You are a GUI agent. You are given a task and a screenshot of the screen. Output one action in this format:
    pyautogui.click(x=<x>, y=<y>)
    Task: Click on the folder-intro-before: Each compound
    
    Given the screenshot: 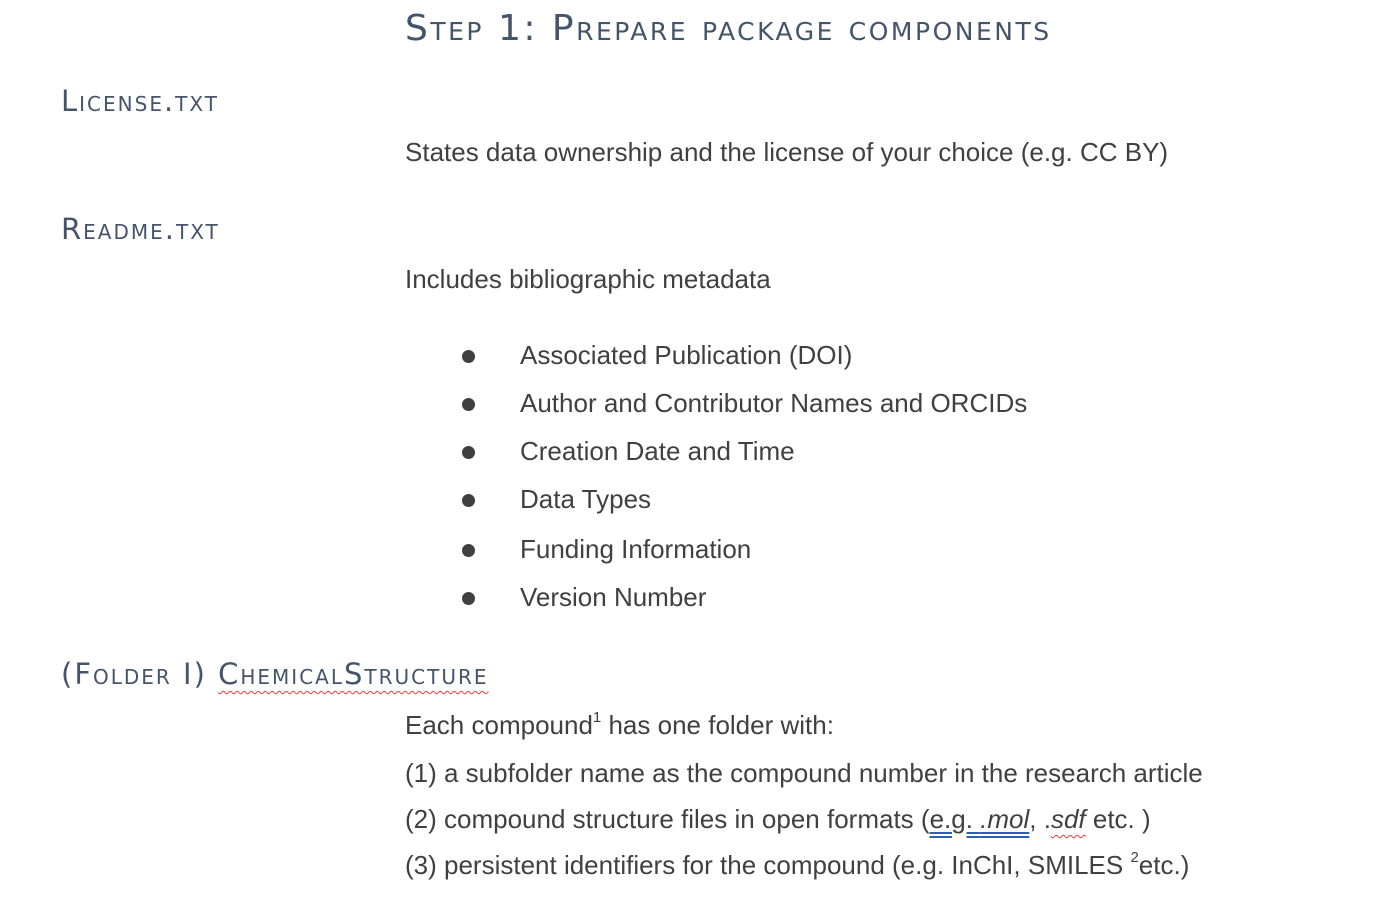 What is the action you would take?
    pyautogui.click(x=499, y=725)
    